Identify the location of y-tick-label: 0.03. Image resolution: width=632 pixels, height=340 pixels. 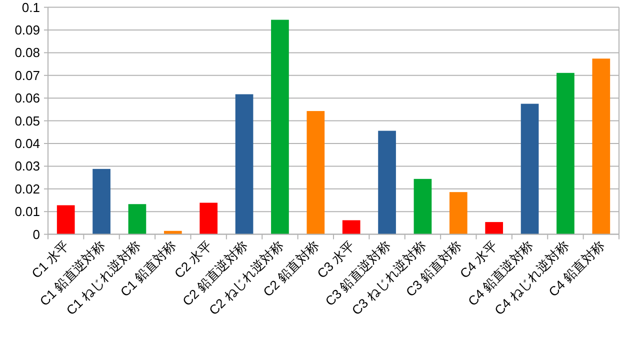
(27, 166).